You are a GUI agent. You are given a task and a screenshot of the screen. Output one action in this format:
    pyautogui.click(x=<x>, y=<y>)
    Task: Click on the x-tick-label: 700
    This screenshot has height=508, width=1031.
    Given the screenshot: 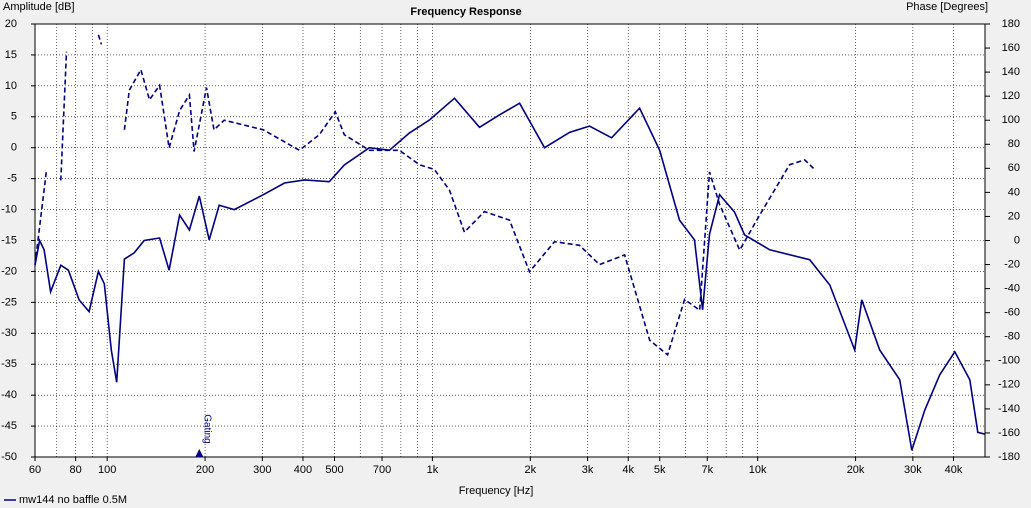 What is the action you would take?
    pyautogui.click(x=382, y=470)
    